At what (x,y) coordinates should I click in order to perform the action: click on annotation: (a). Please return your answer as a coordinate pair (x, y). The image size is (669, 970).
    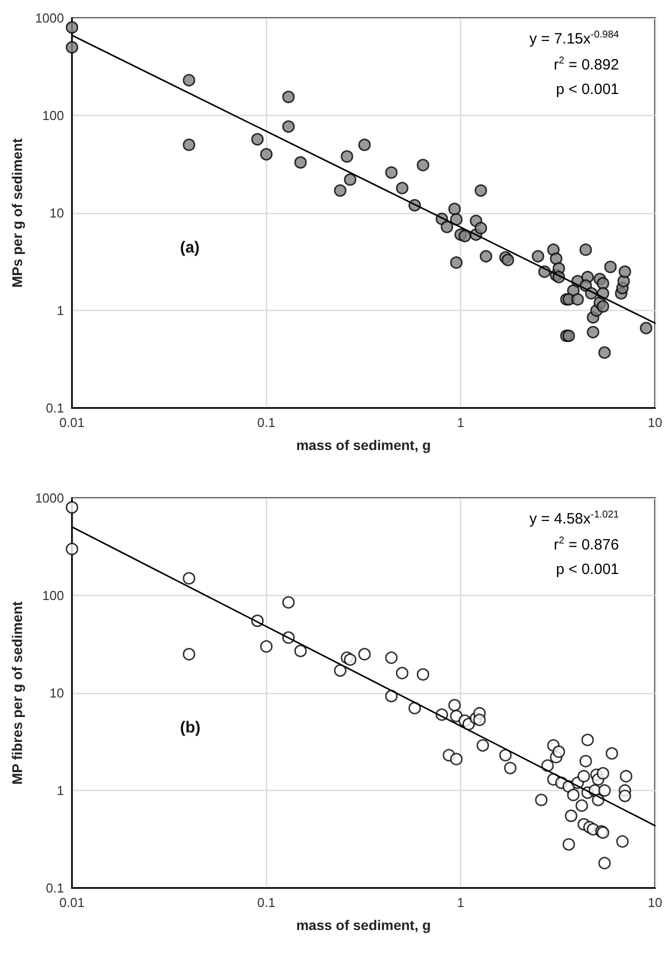
    Looking at the image, I should click on (190, 248).